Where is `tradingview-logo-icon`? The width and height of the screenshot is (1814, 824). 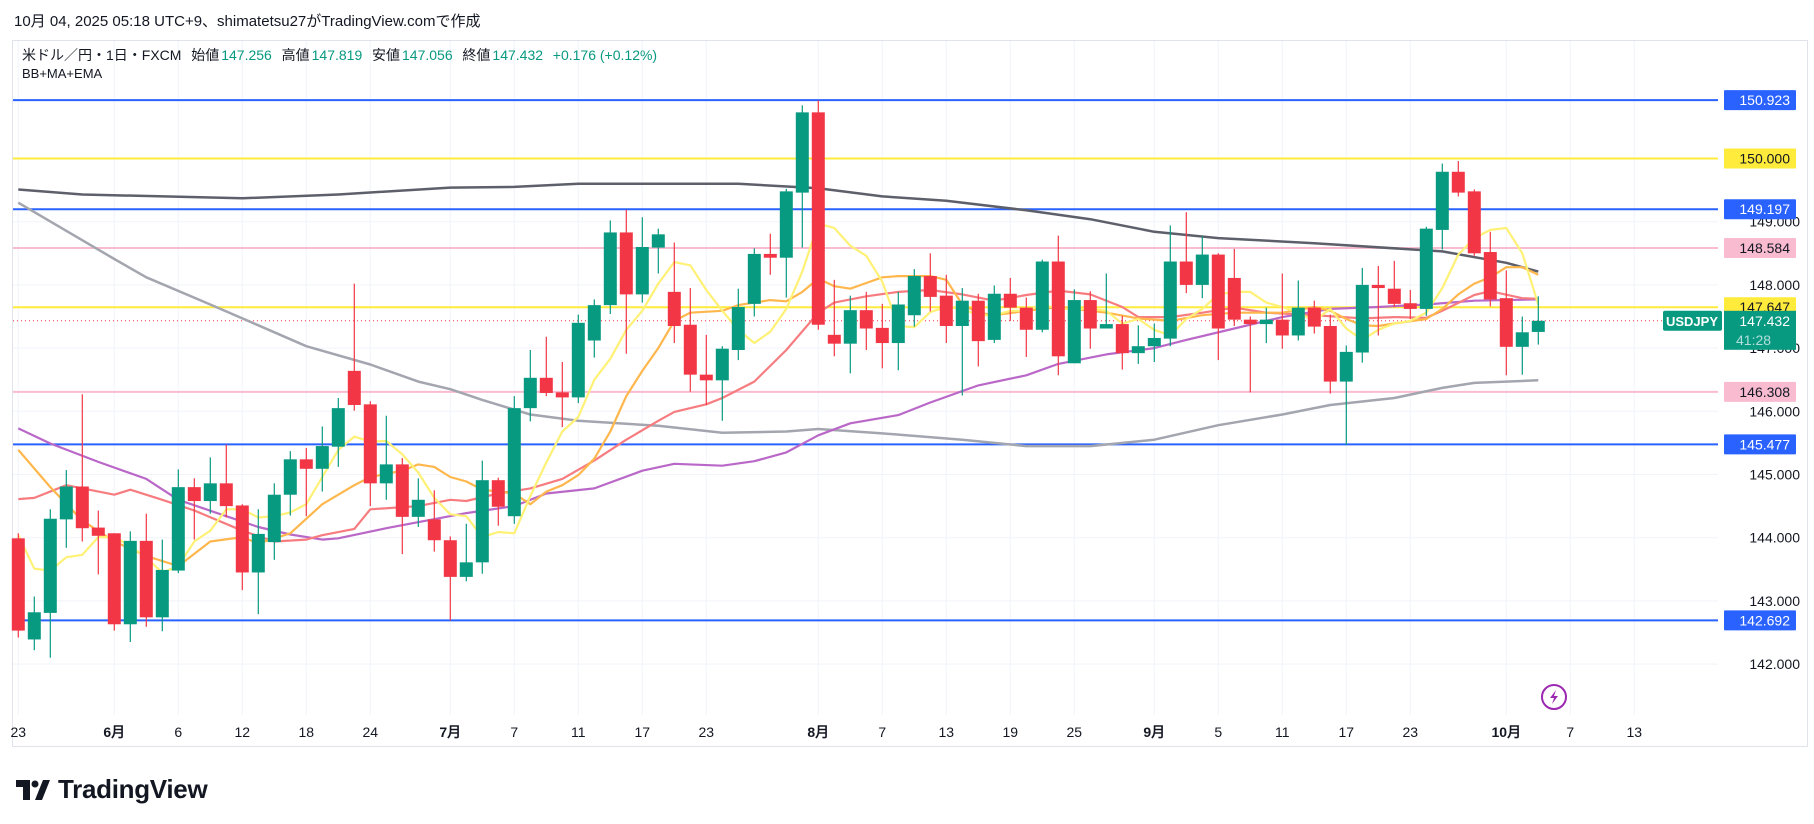 tradingview-logo-icon is located at coordinates (33, 789).